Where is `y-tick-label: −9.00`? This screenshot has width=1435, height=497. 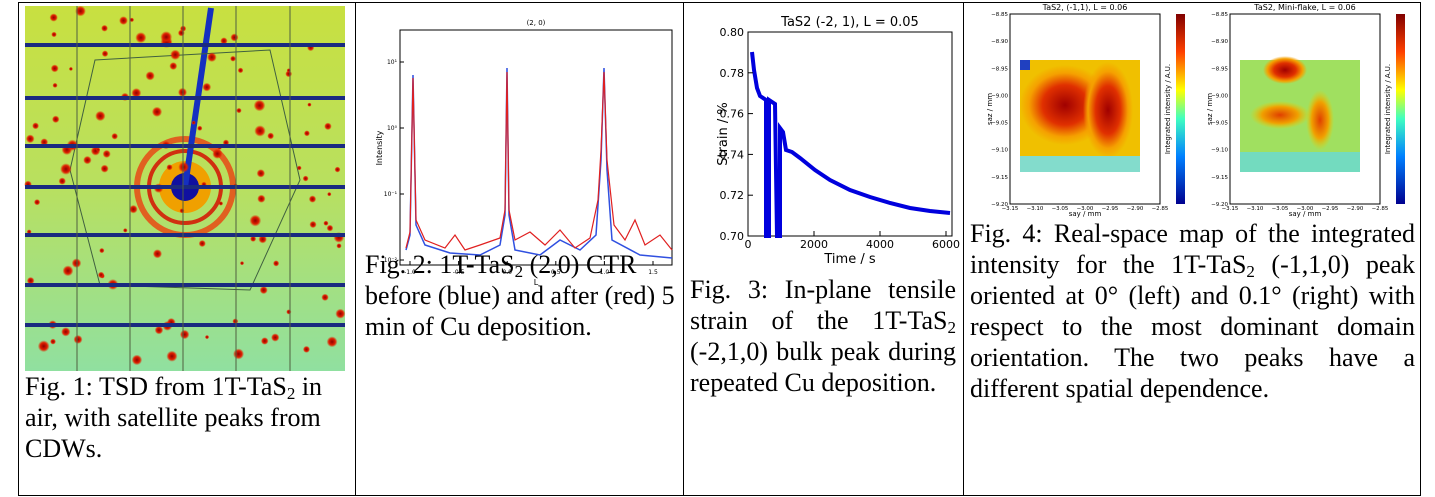 y-tick-label: −9.00 is located at coordinates (999, 96).